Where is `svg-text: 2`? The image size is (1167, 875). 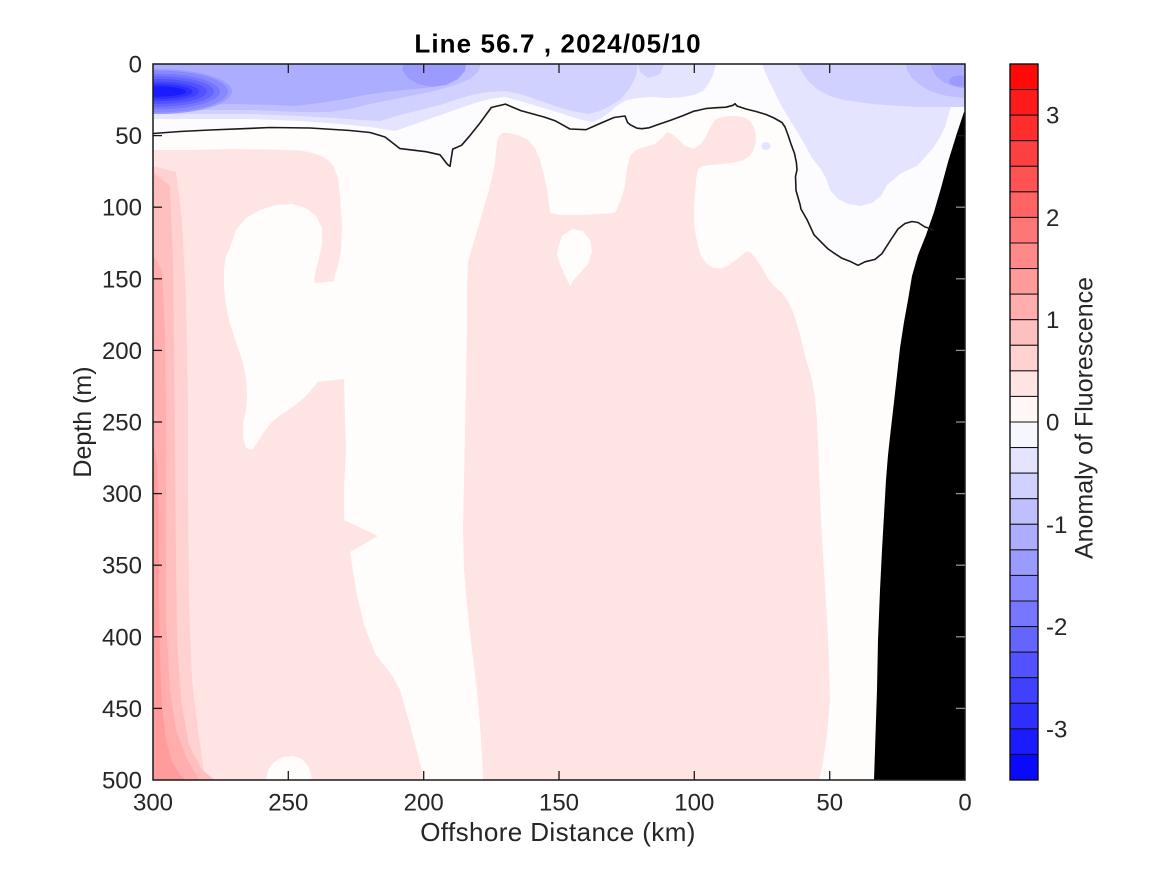
svg-text: 2 is located at coordinates (1052, 218).